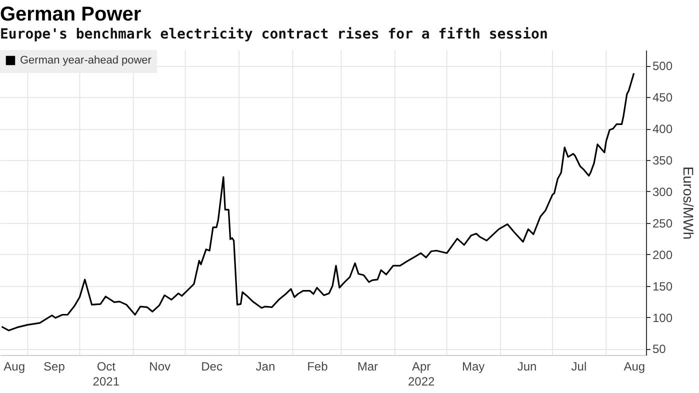 The height and width of the screenshot is (393, 699). I want to click on x-tick-label: Jul, so click(579, 367).